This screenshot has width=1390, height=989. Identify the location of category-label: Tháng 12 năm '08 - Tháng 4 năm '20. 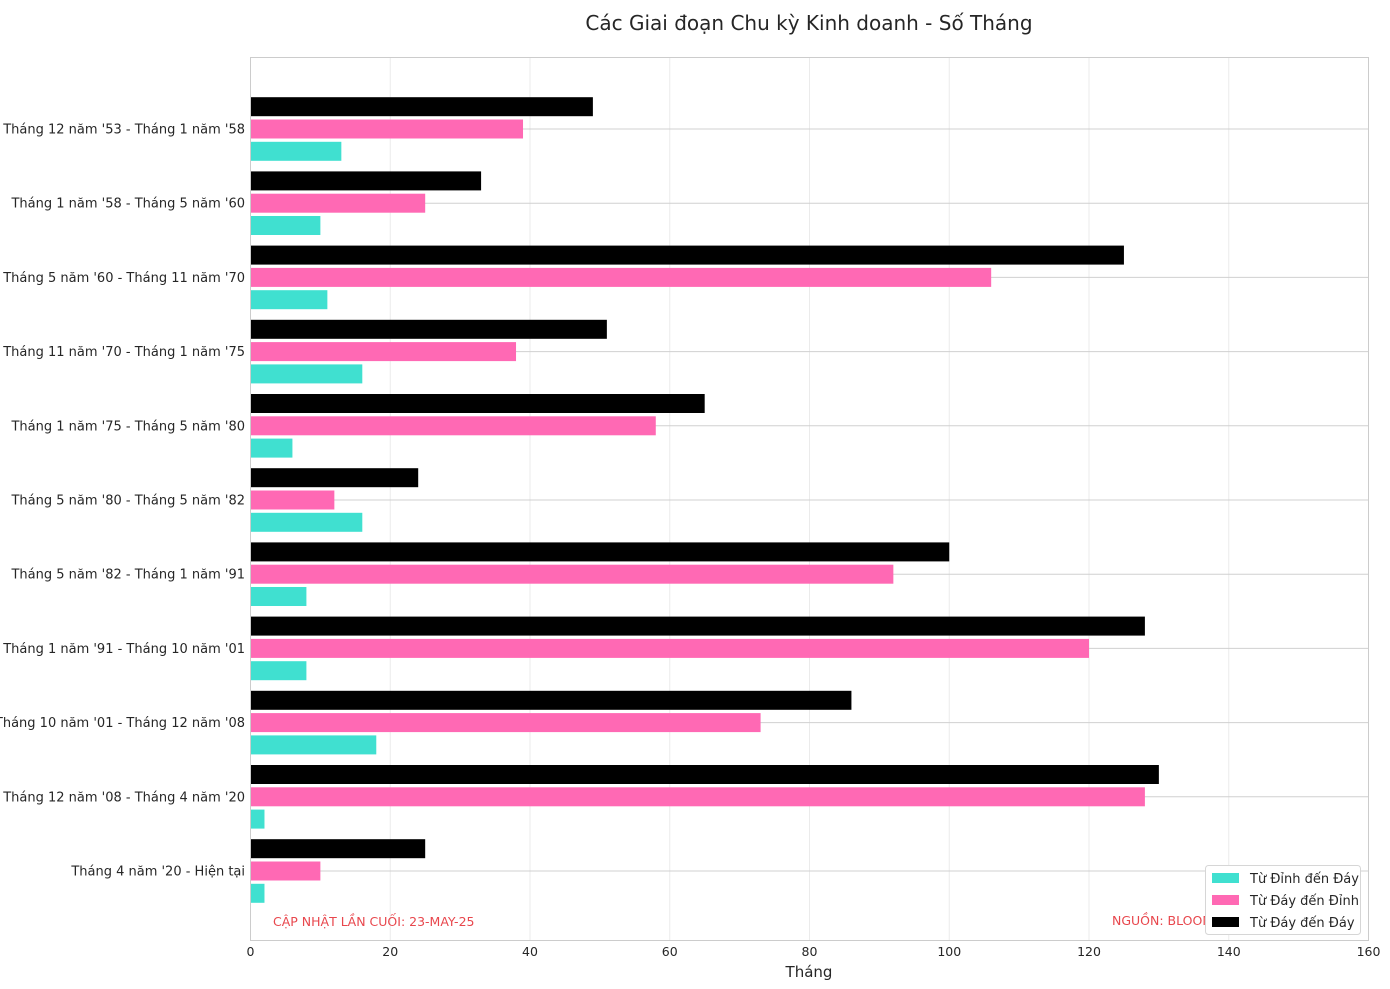
(123, 797).